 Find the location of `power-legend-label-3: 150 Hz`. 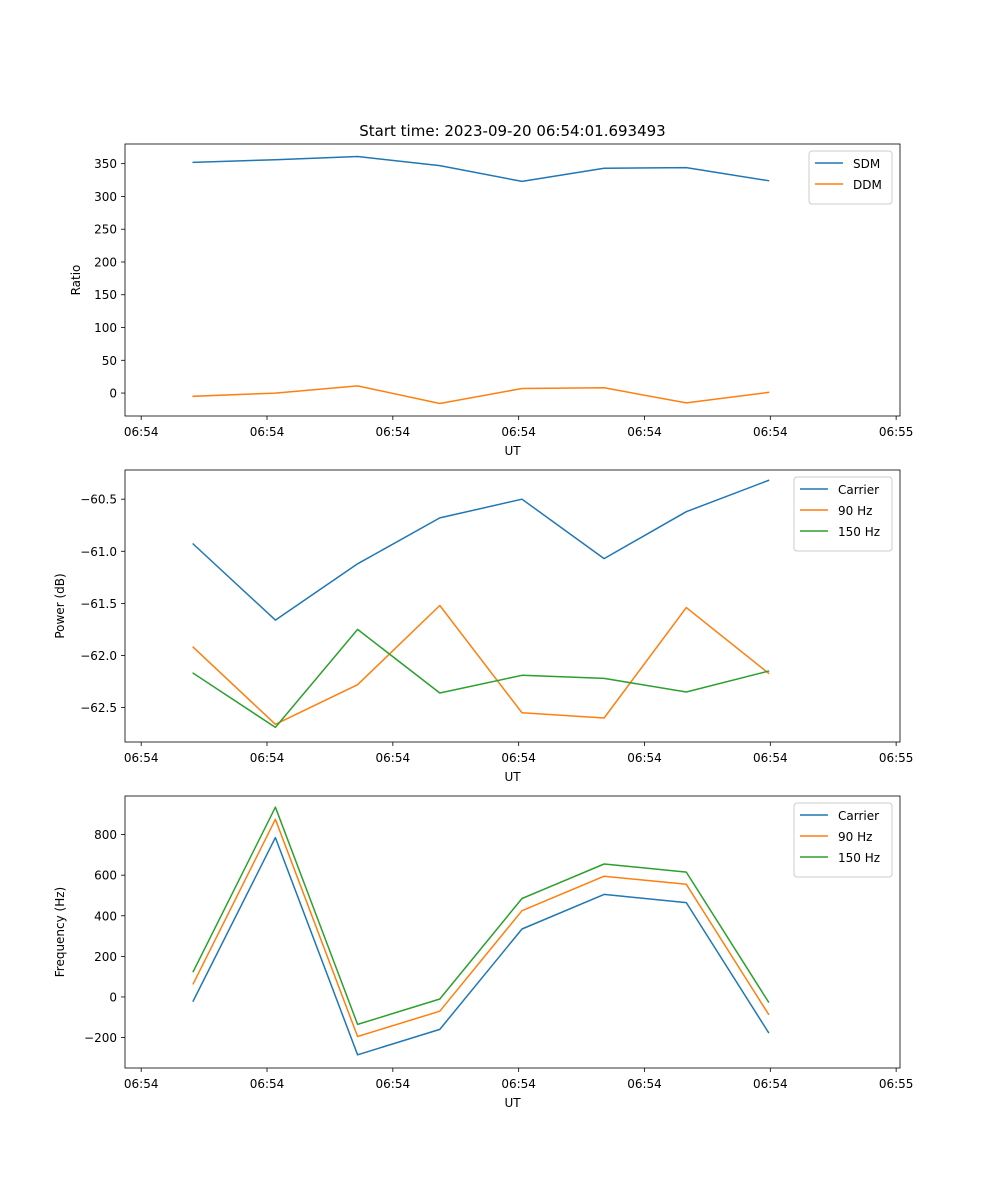

power-legend-label-3: 150 Hz is located at coordinates (859, 532).